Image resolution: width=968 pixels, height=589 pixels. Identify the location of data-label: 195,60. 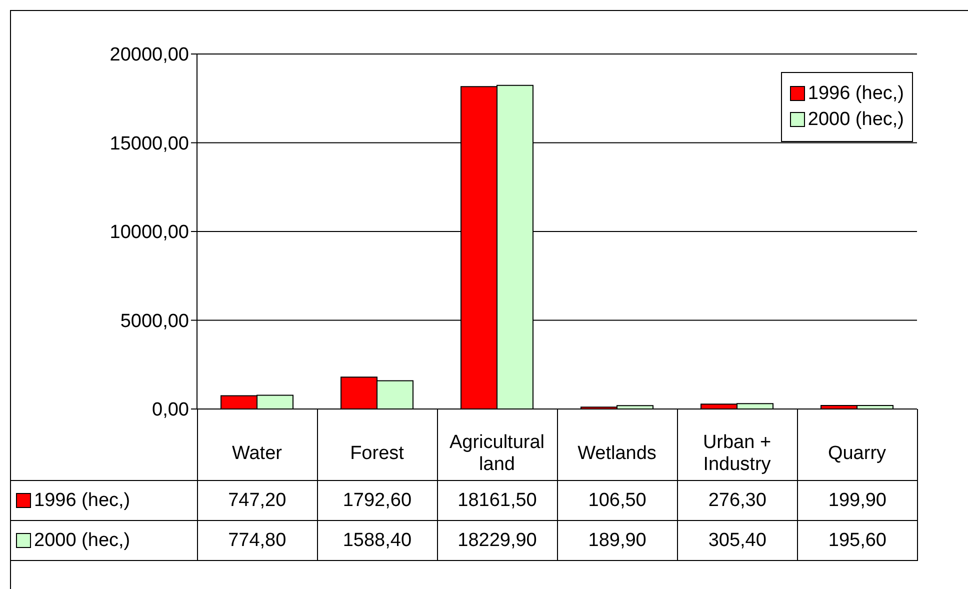
(857, 540).